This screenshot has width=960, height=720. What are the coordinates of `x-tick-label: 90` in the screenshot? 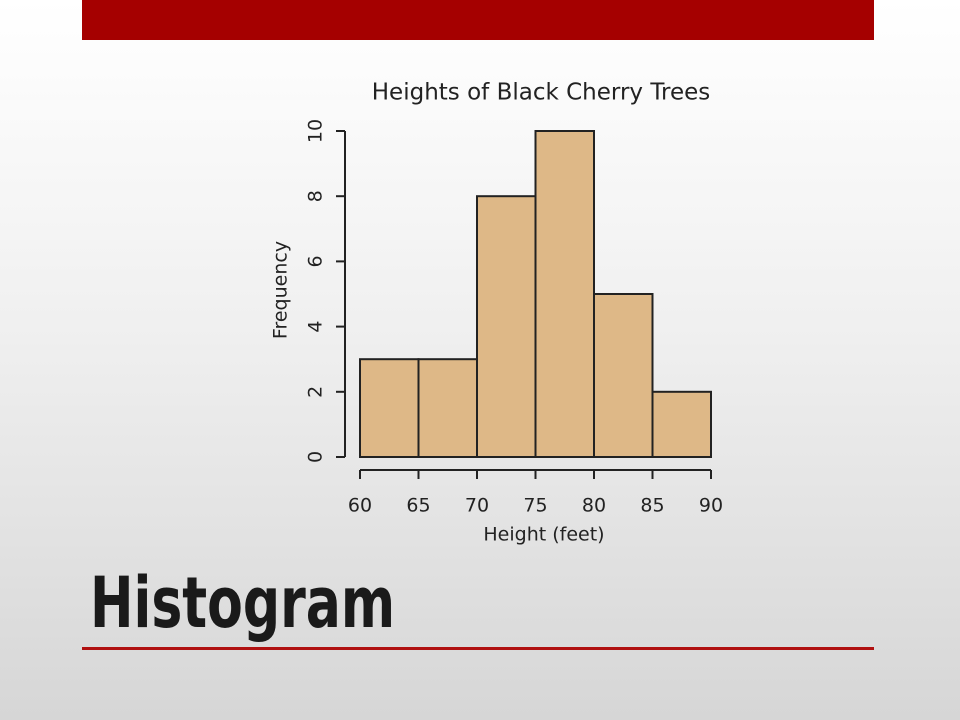 It's located at (711, 506).